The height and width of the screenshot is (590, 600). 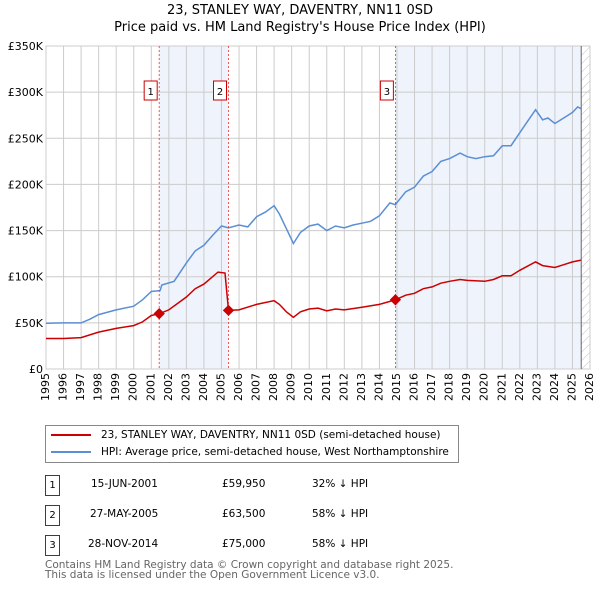 What do you see at coordinates (300, 10) in the screenshot?
I see `chart-title: 23, STANLEY WAY, DAVENTRY, NN11 0SD` at bounding box center [300, 10].